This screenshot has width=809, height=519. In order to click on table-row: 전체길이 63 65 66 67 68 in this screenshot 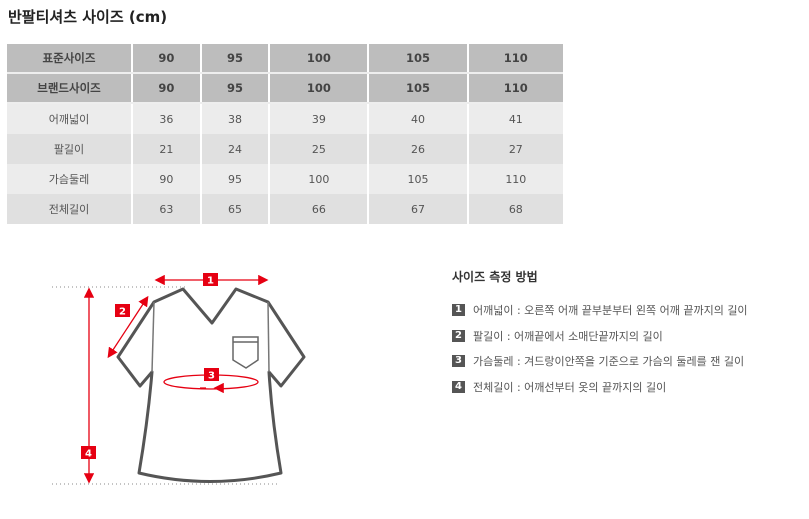, I will do `click(285, 209)`.